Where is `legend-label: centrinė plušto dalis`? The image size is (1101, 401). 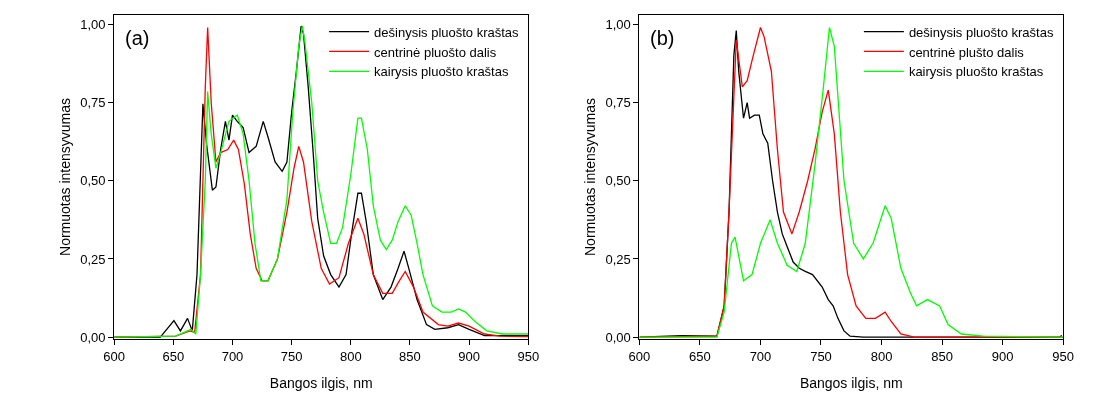 legend-label: centrinė plušto dalis is located at coordinates (966, 52).